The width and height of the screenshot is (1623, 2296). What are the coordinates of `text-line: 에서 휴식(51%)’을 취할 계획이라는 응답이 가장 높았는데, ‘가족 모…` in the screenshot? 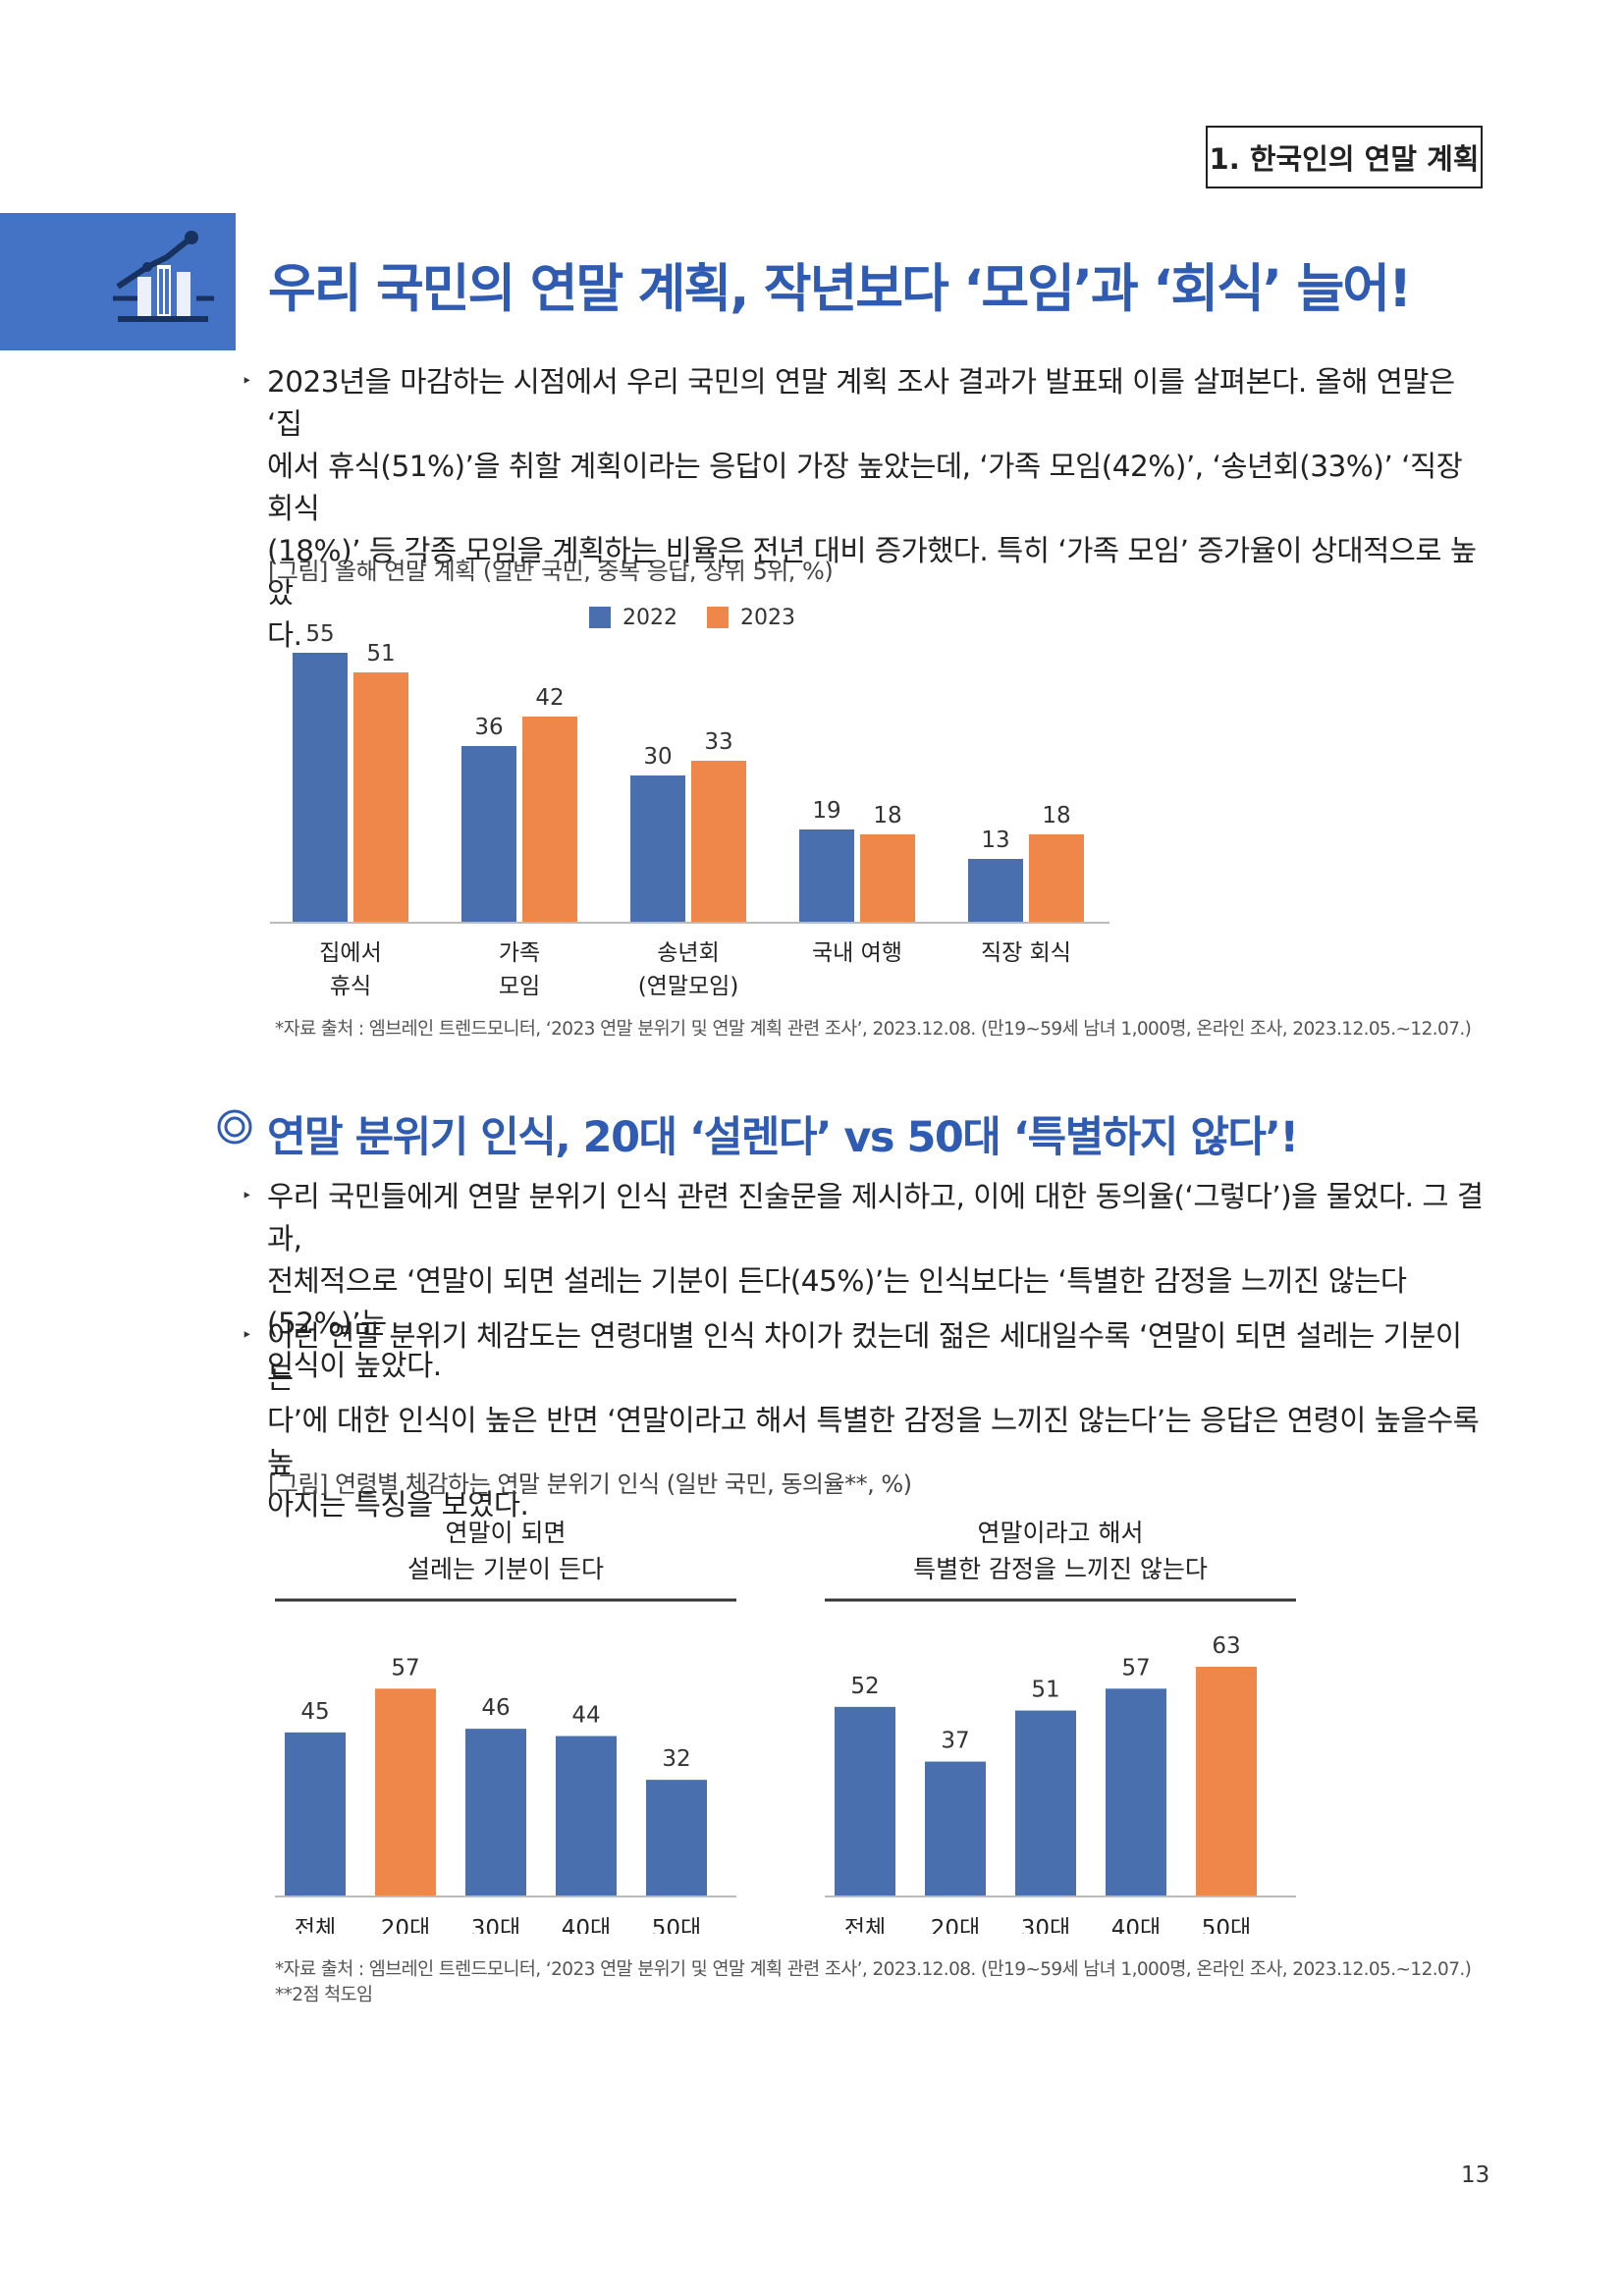 It's located at (865, 488).